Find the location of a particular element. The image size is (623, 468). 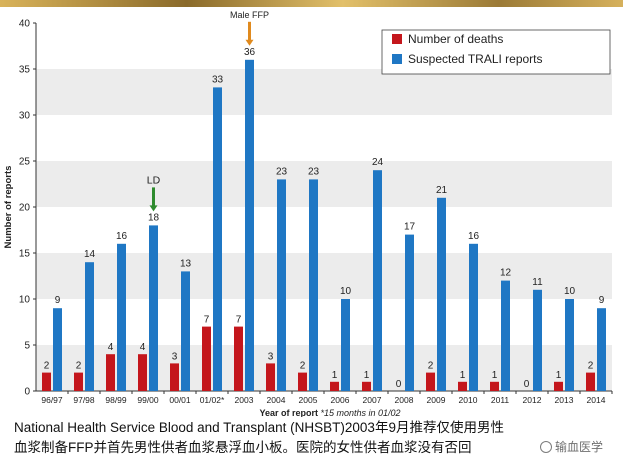

x-tick-label: 2011 is located at coordinates (500, 400).